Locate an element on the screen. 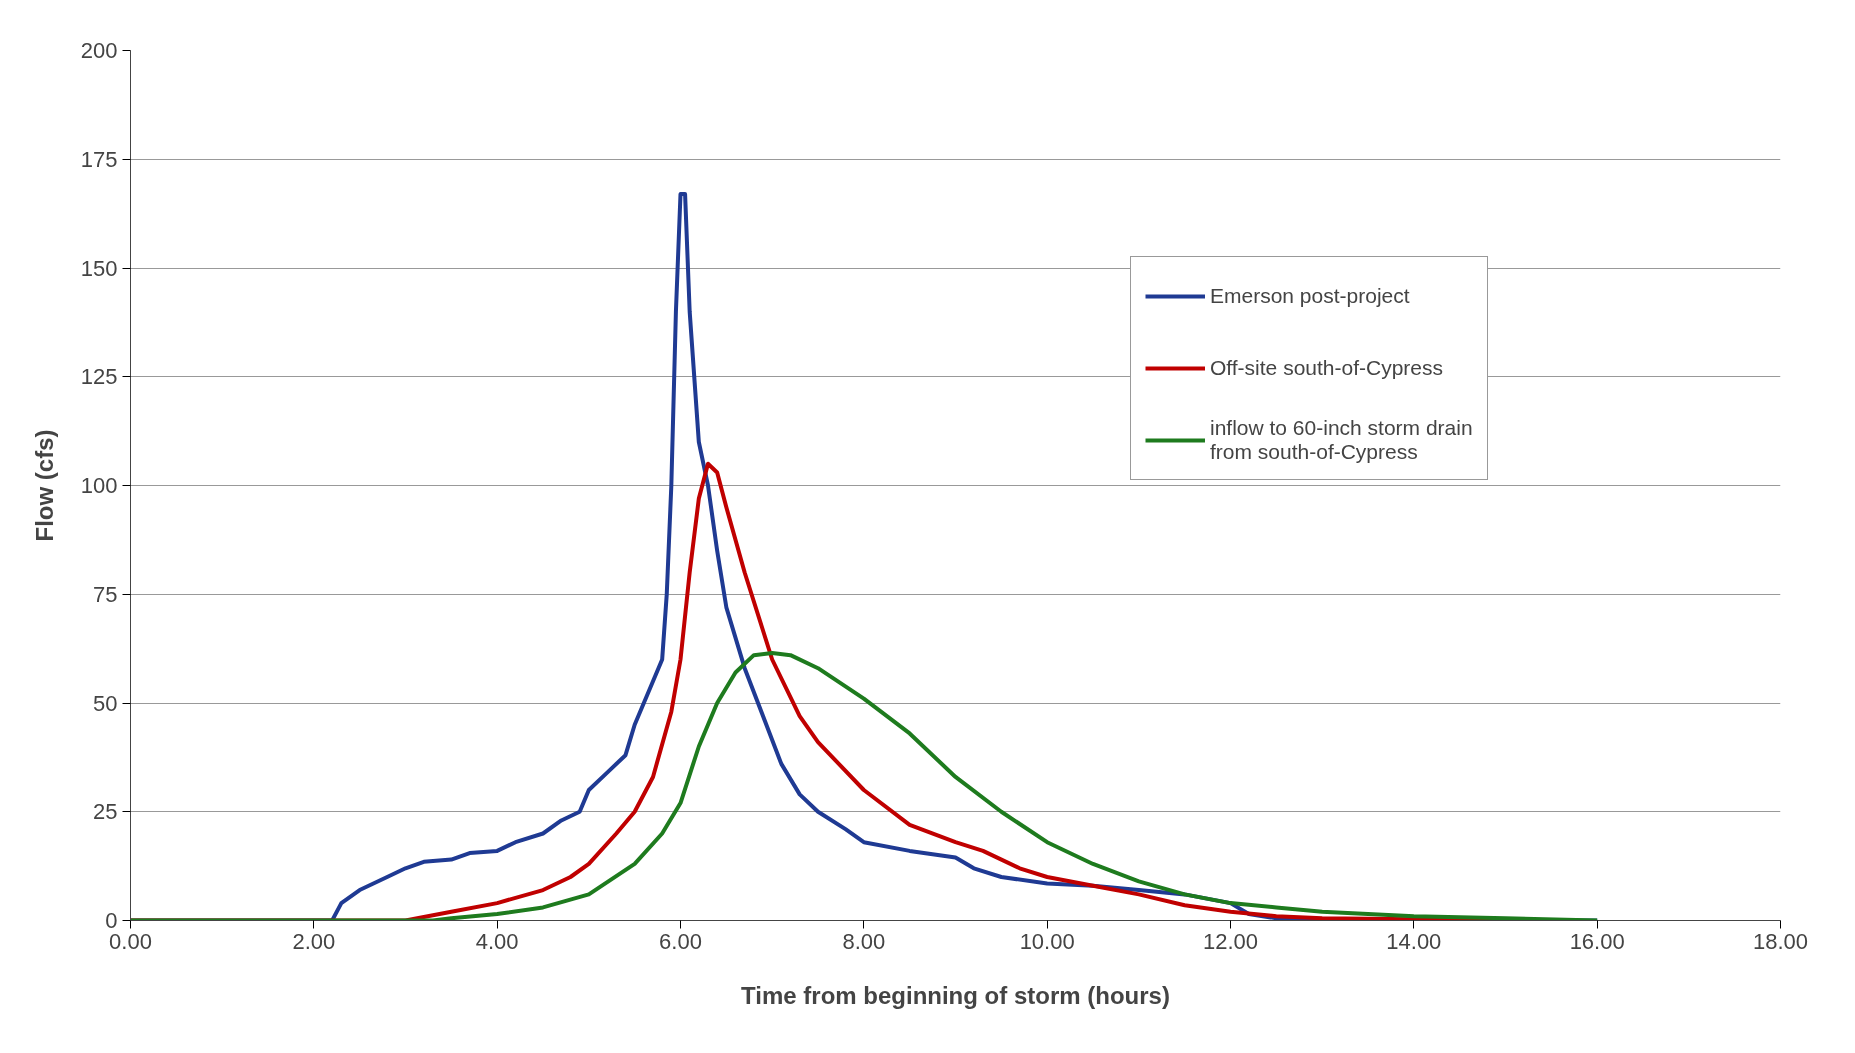 The image size is (1855, 1053). x-tick-label: 4.00 is located at coordinates (497, 941).